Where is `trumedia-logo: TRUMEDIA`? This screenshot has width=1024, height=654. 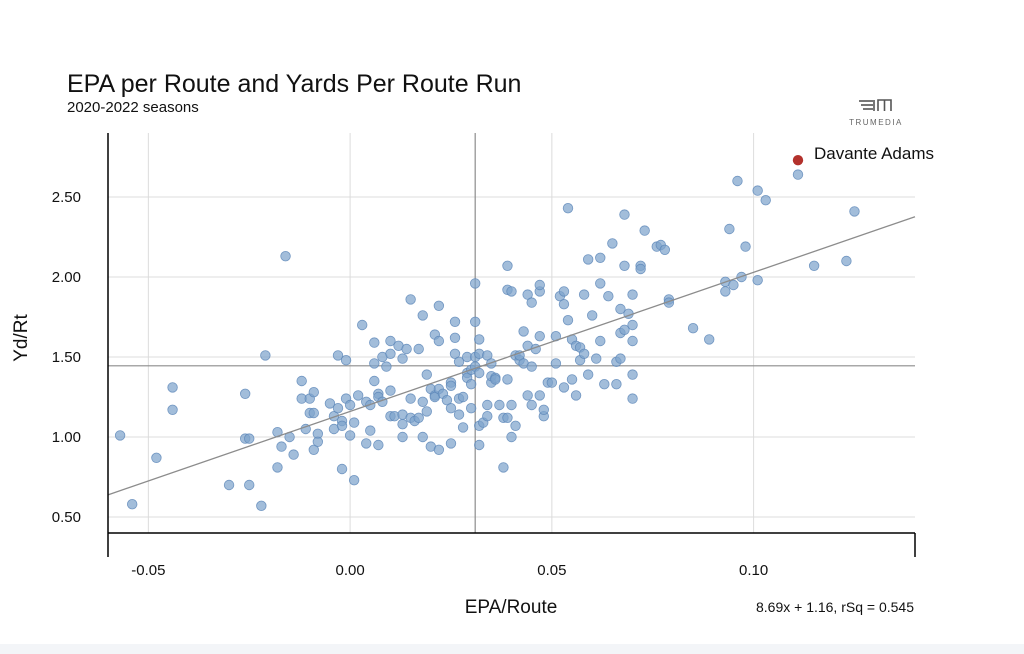
trumedia-logo: TRUMEDIA is located at coordinates (876, 112).